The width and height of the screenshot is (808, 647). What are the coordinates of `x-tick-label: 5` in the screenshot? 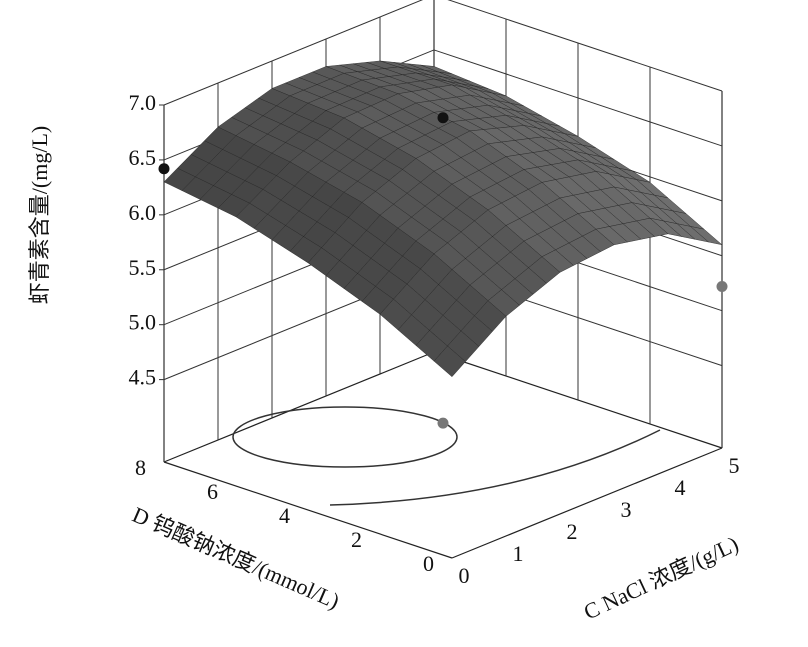 It's located at (734, 465).